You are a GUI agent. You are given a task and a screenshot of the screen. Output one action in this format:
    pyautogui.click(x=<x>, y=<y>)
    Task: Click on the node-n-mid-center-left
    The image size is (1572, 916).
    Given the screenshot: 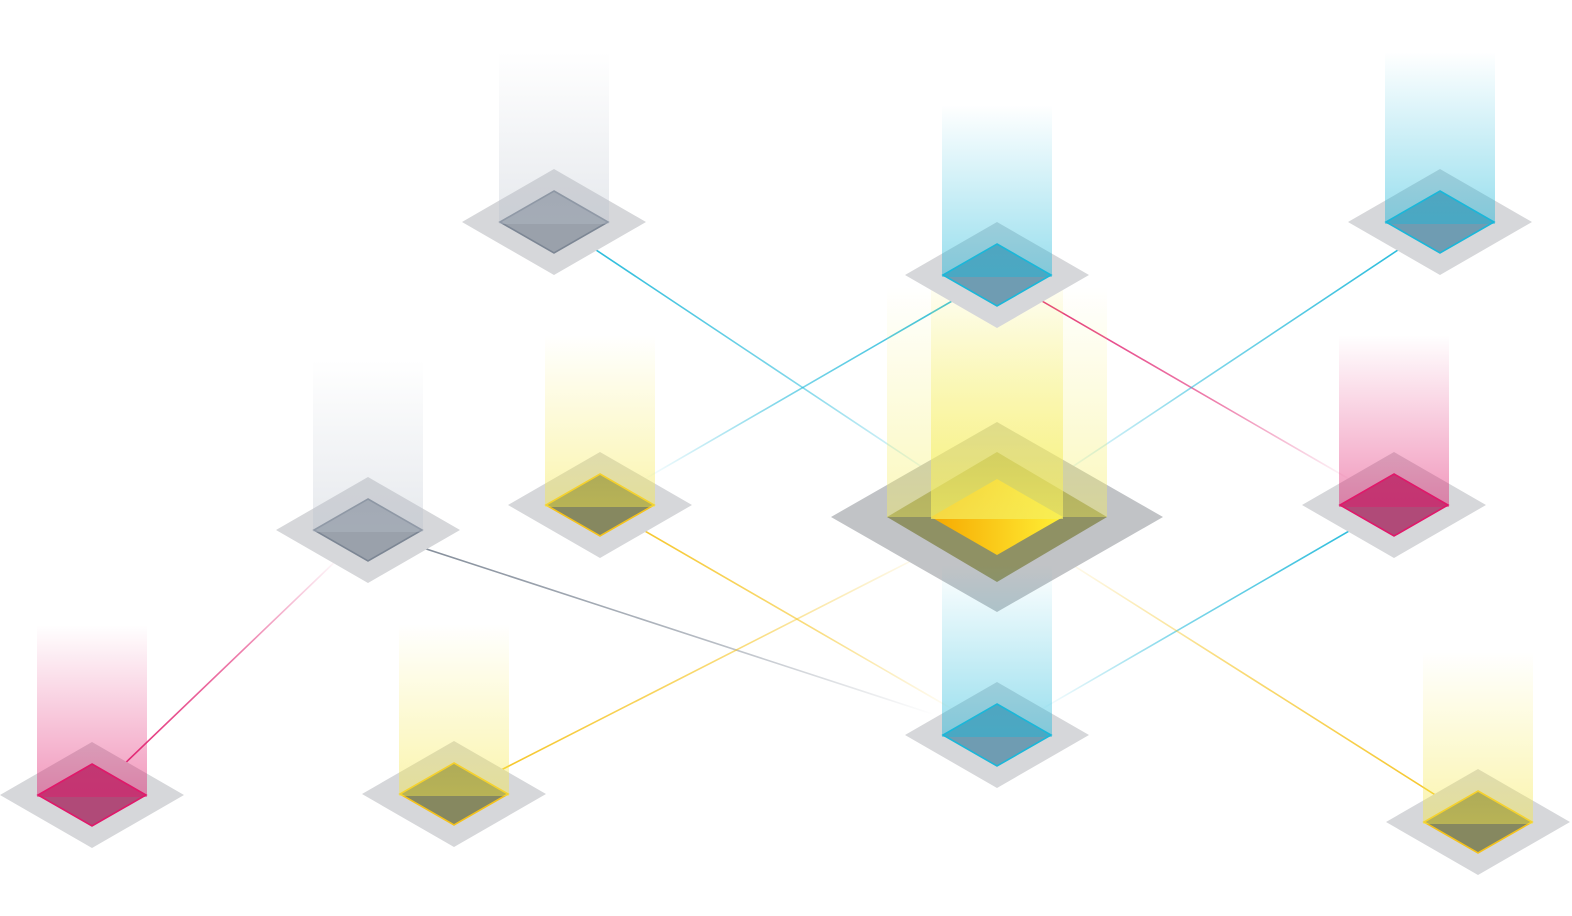 What is the action you would take?
    pyautogui.click(x=600, y=446)
    